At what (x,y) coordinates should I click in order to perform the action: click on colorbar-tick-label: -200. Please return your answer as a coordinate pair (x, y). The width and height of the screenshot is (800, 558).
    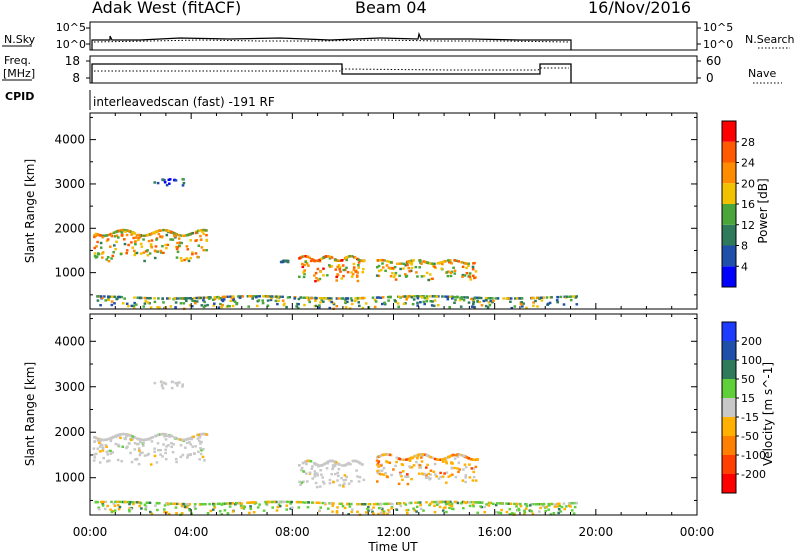
    Looking at the image, I should click on (753, 474).